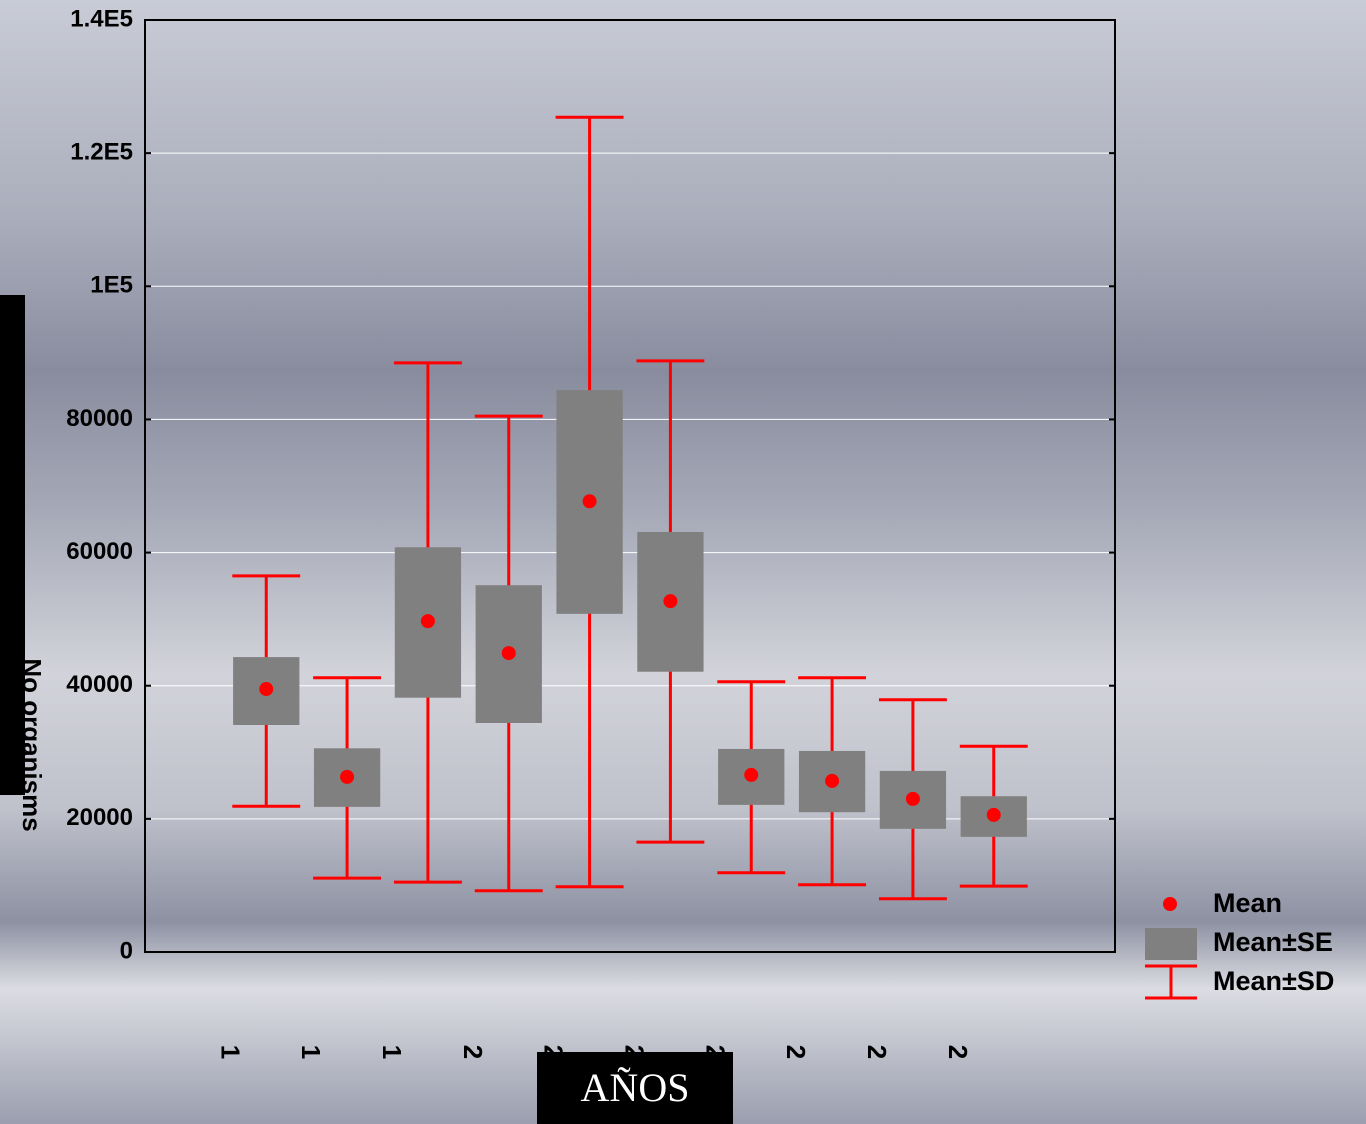 The image size is (1366, 1124). What do you see at coordinates (1273, 981) in the screenshot?
I see `legend-label: Mean±SD` at bounding box center [1273, 981].